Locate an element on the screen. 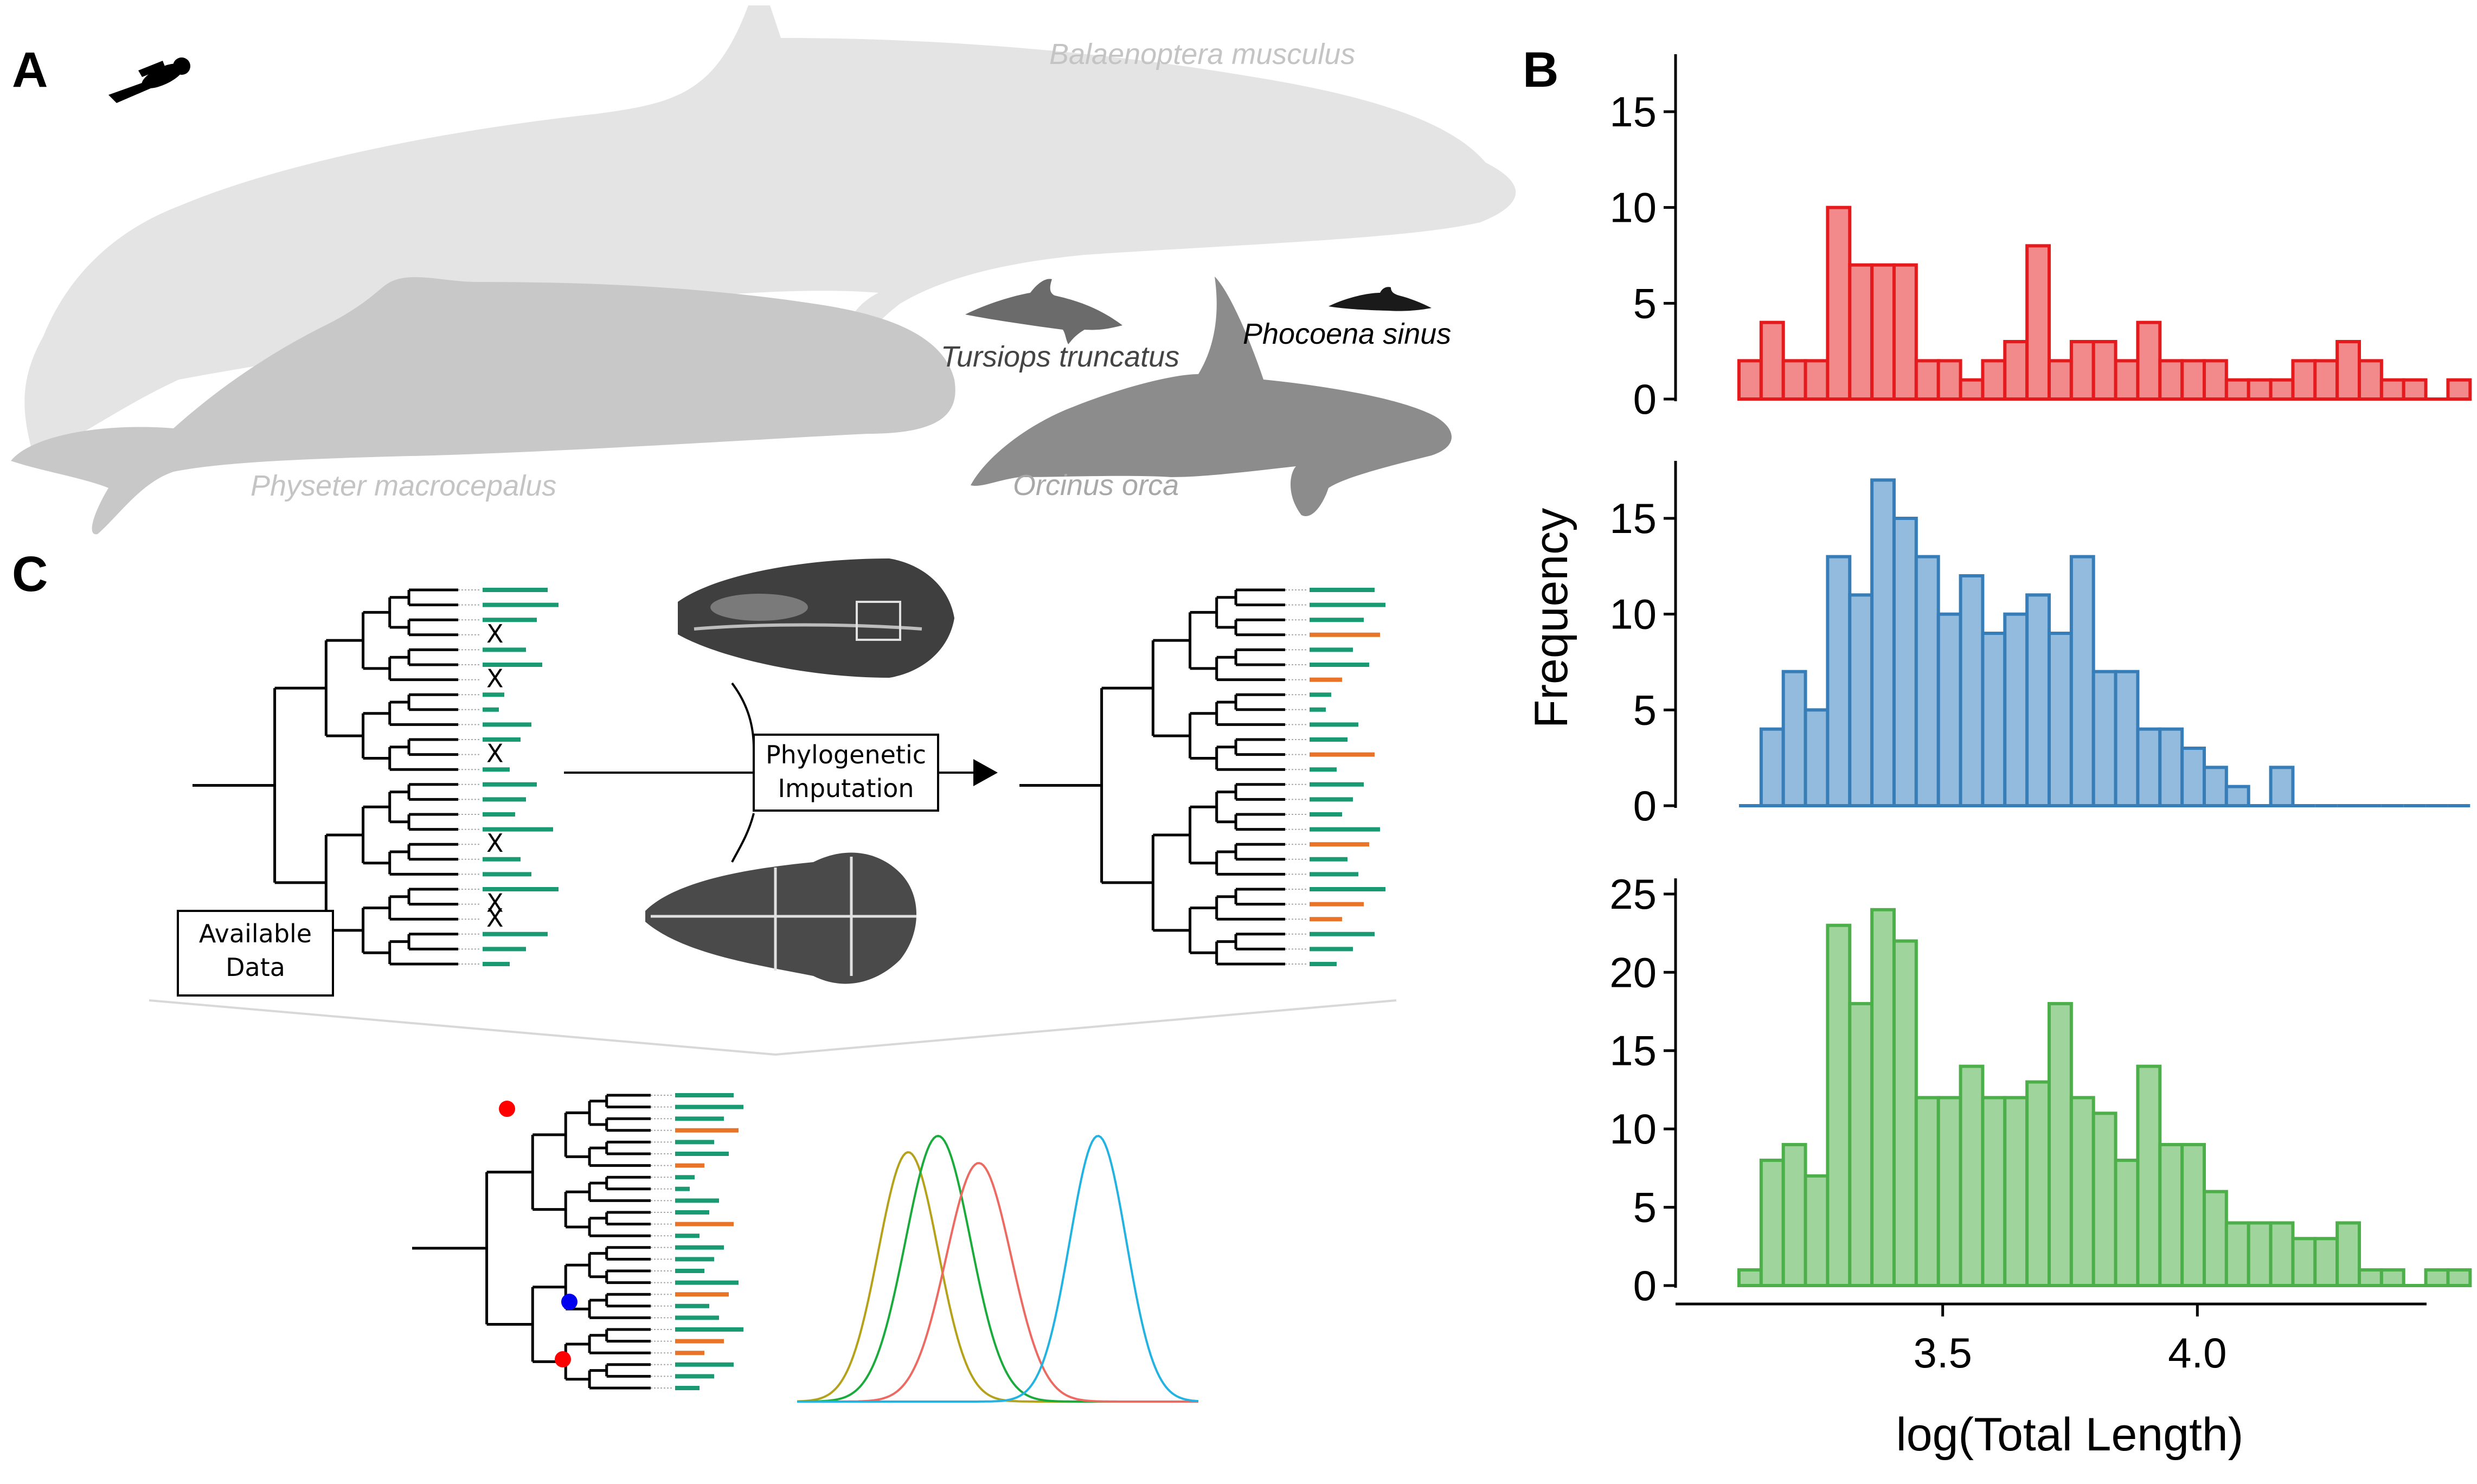 This screenshot has width=2477, height=1484. connector-bottom is located at coordinates (743, 838).